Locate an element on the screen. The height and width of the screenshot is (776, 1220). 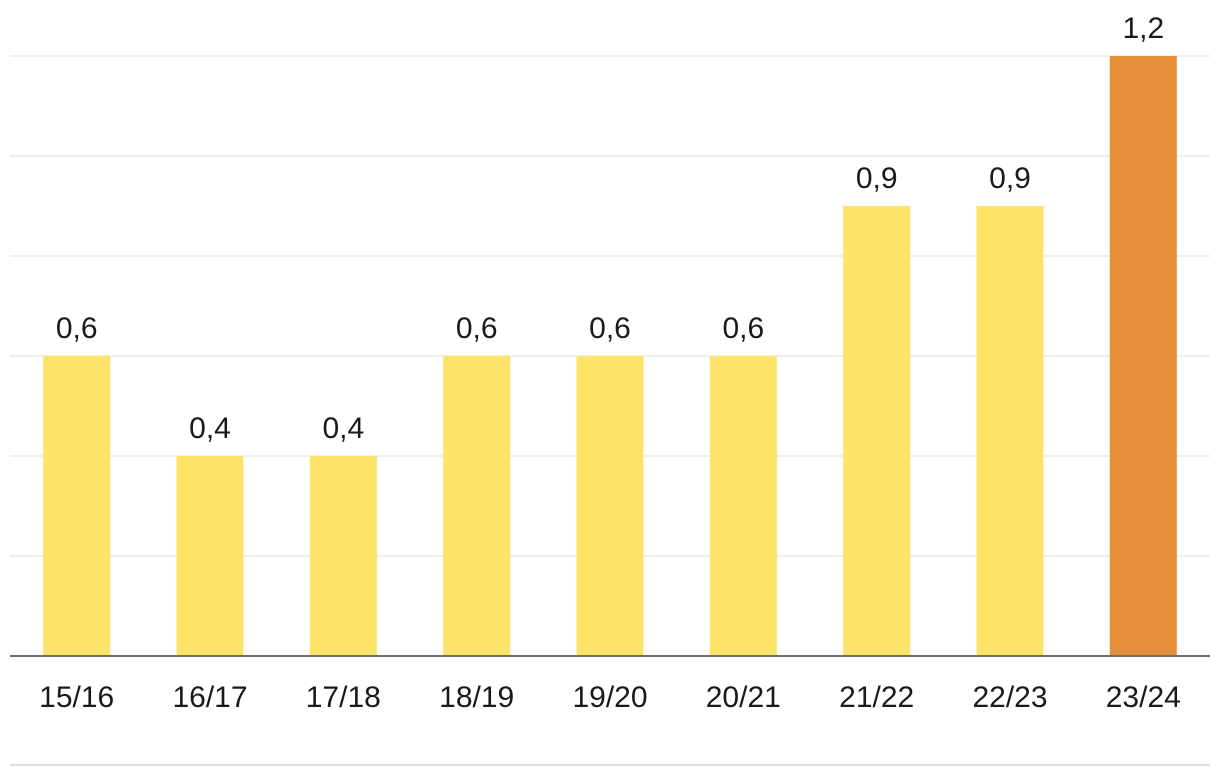
value-label-15-16: 0,6 is located at coordinates (77, 328).